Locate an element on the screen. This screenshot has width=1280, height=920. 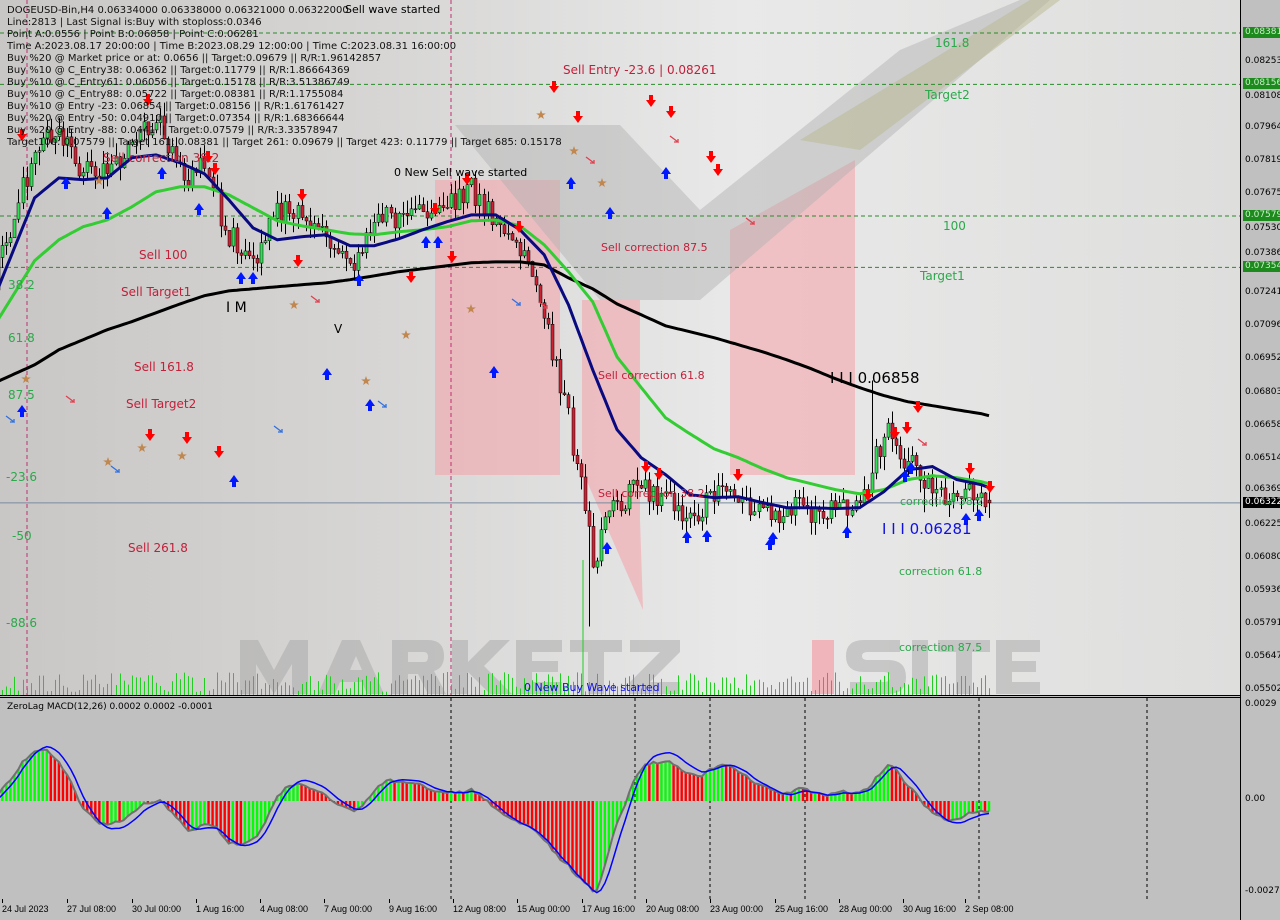
price-tick-label: 0.07530 is located at coordinates (1262, 228).